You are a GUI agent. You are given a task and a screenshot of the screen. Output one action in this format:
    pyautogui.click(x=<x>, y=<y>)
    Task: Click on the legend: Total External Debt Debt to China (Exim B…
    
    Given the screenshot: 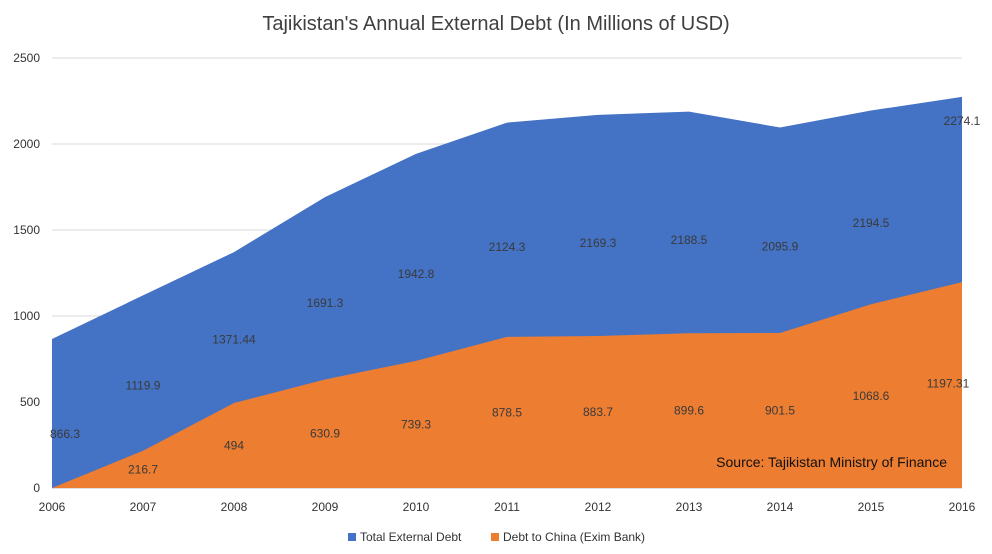 What is the action you would take?
    pyautogui.click(x=496, y=537)
    